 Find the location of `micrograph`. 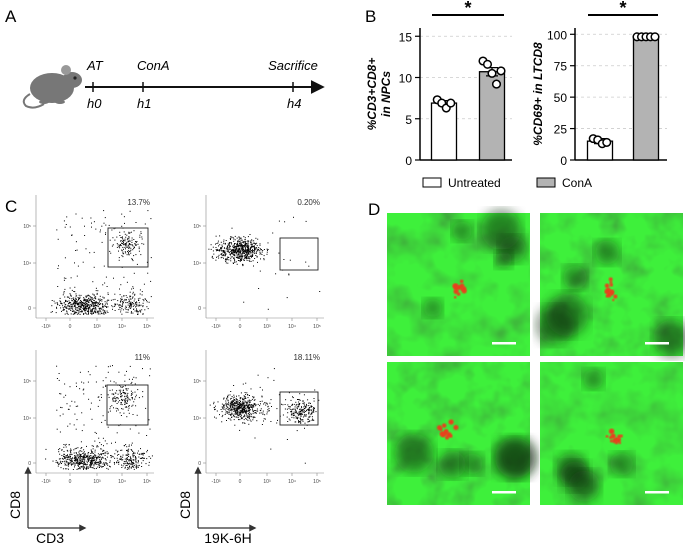

micrograph is located at coordinates (458, 283).